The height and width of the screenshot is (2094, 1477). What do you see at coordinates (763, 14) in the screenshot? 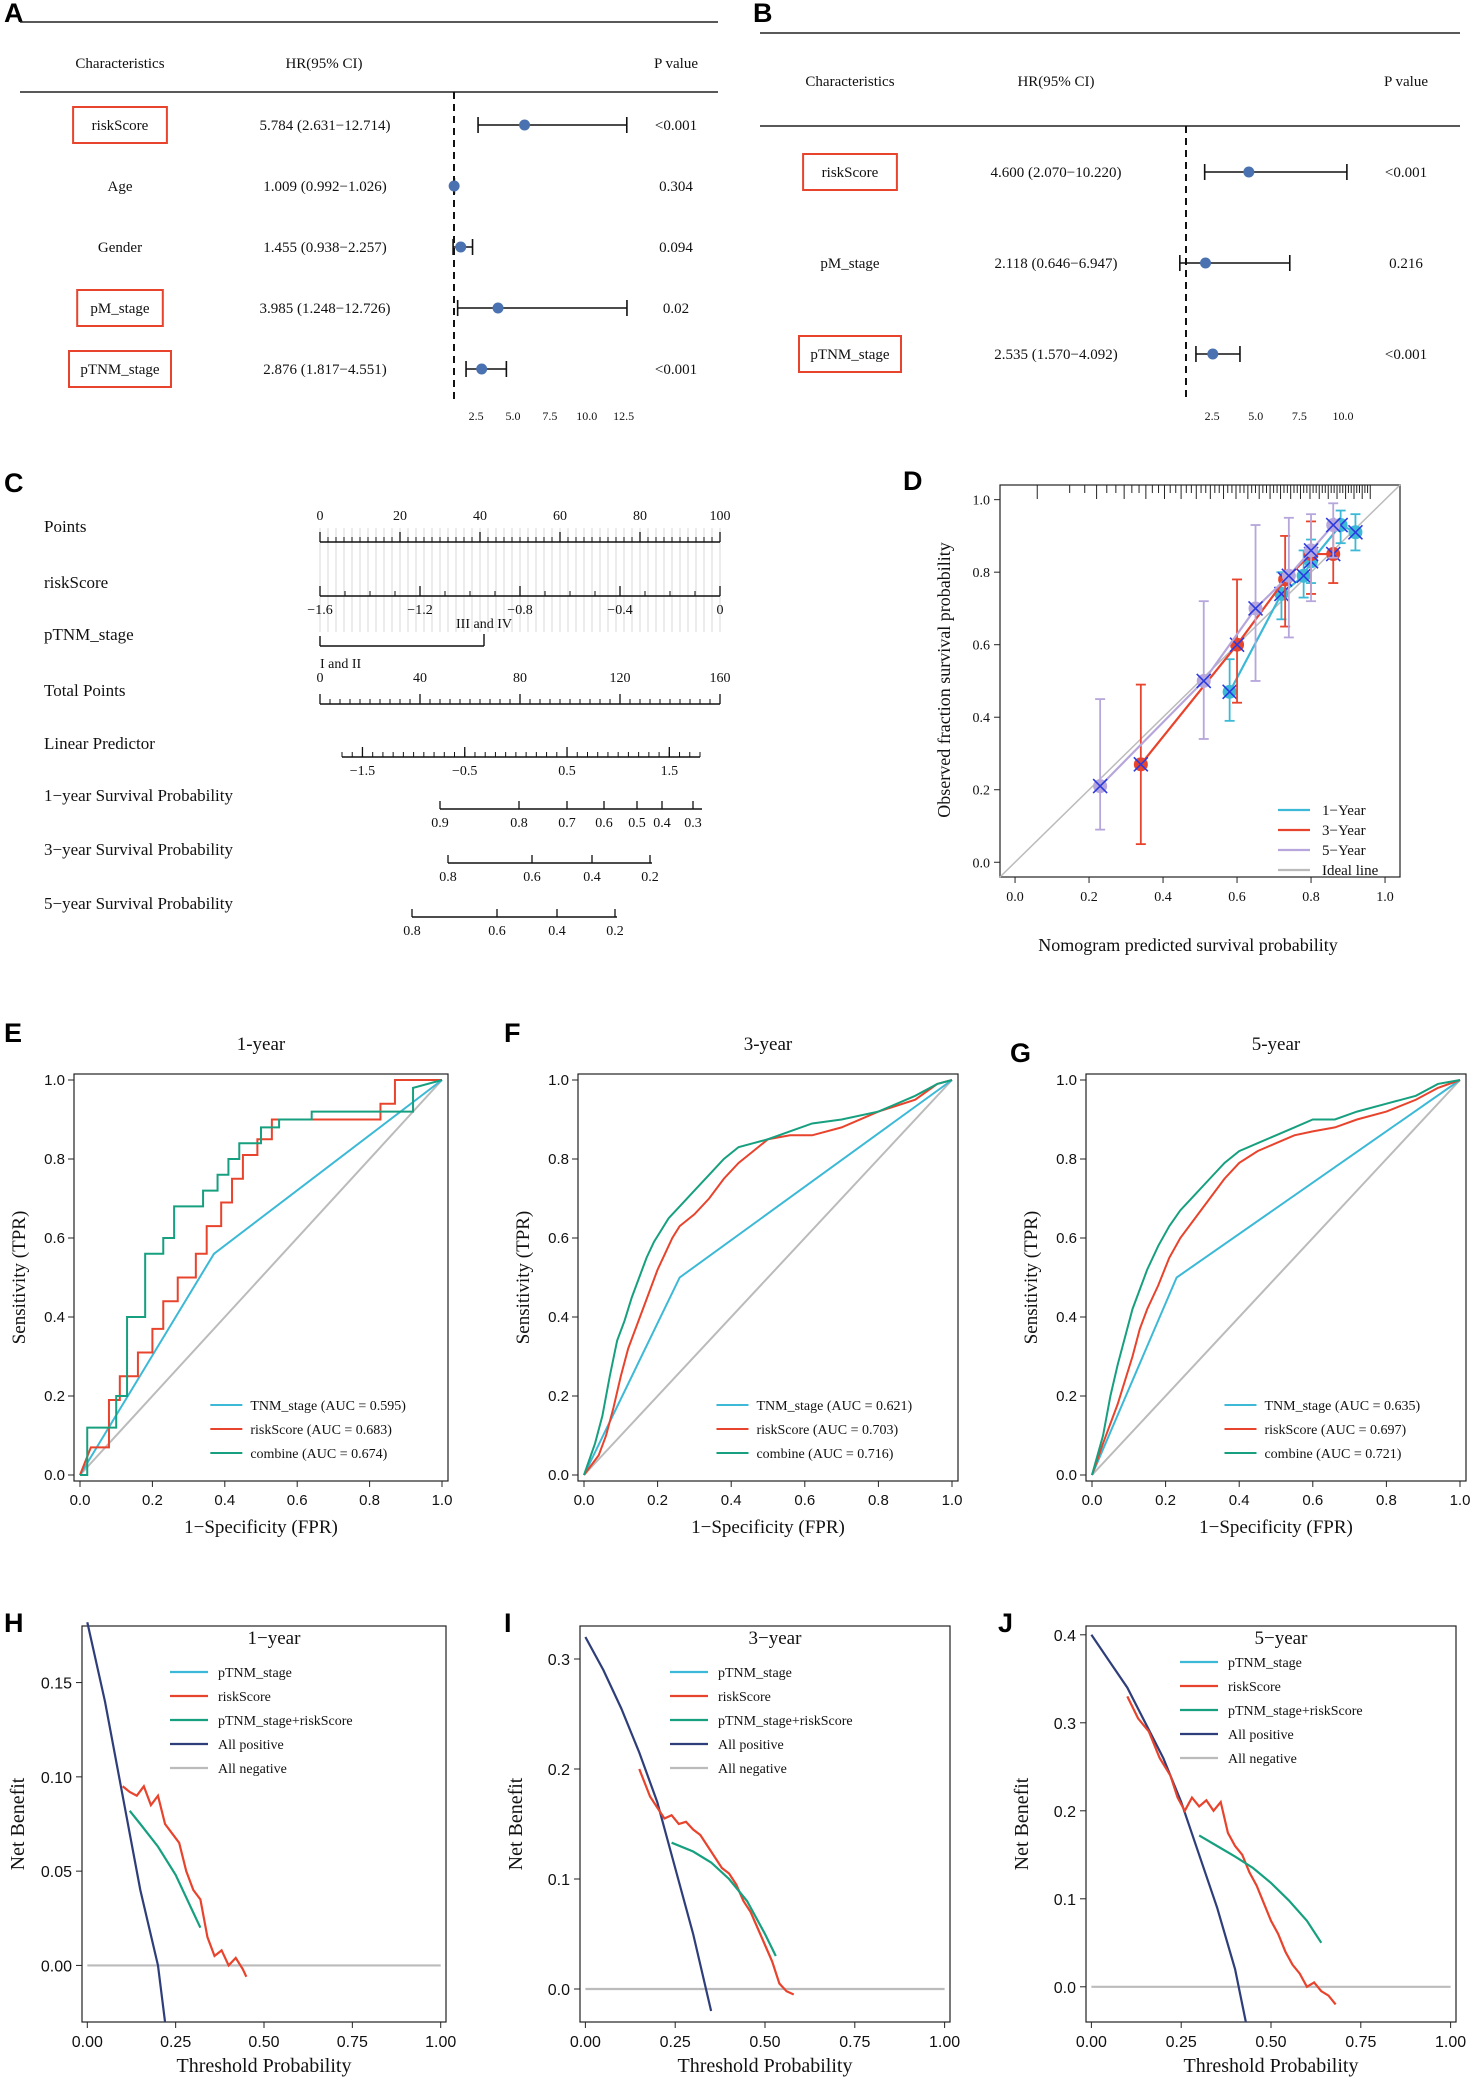
I see `panel-label-b: B` at bounding box center [763, 14].